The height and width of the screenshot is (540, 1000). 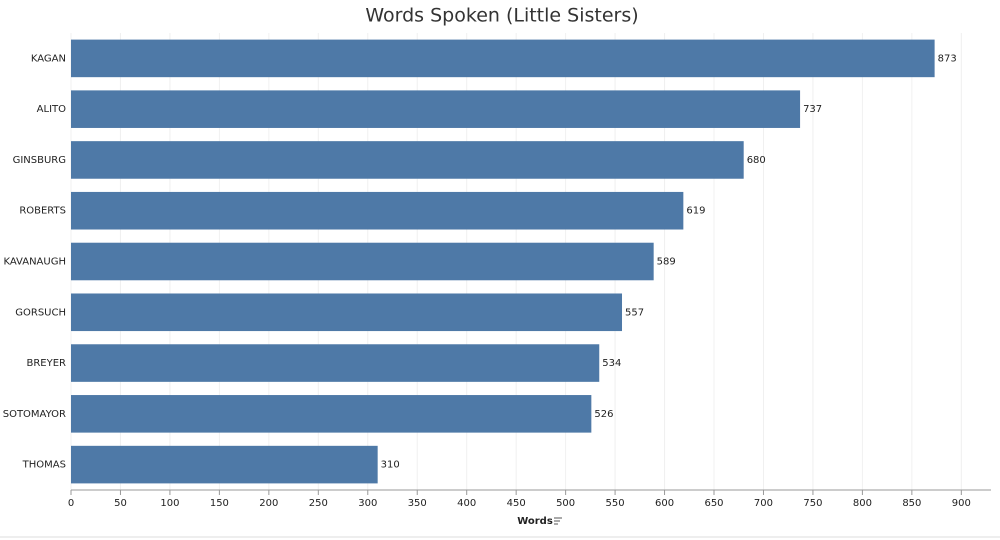 I want to click on sort-icon, so click(x=558, y=521).